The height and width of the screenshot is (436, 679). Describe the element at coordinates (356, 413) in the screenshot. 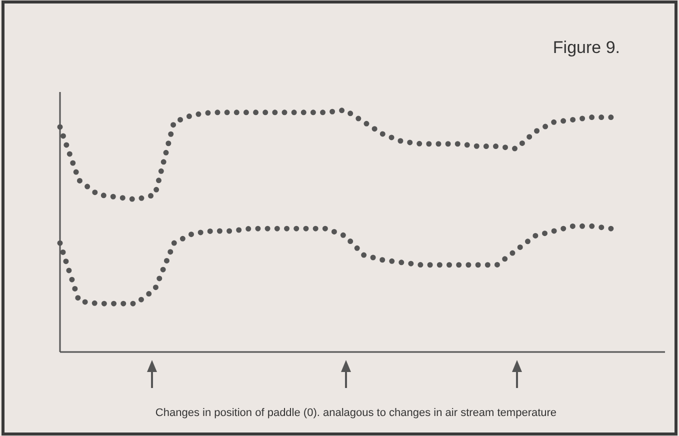

I see `text: Changes in position of paddle (0). analagous to changes in air stream temperature` at that location.